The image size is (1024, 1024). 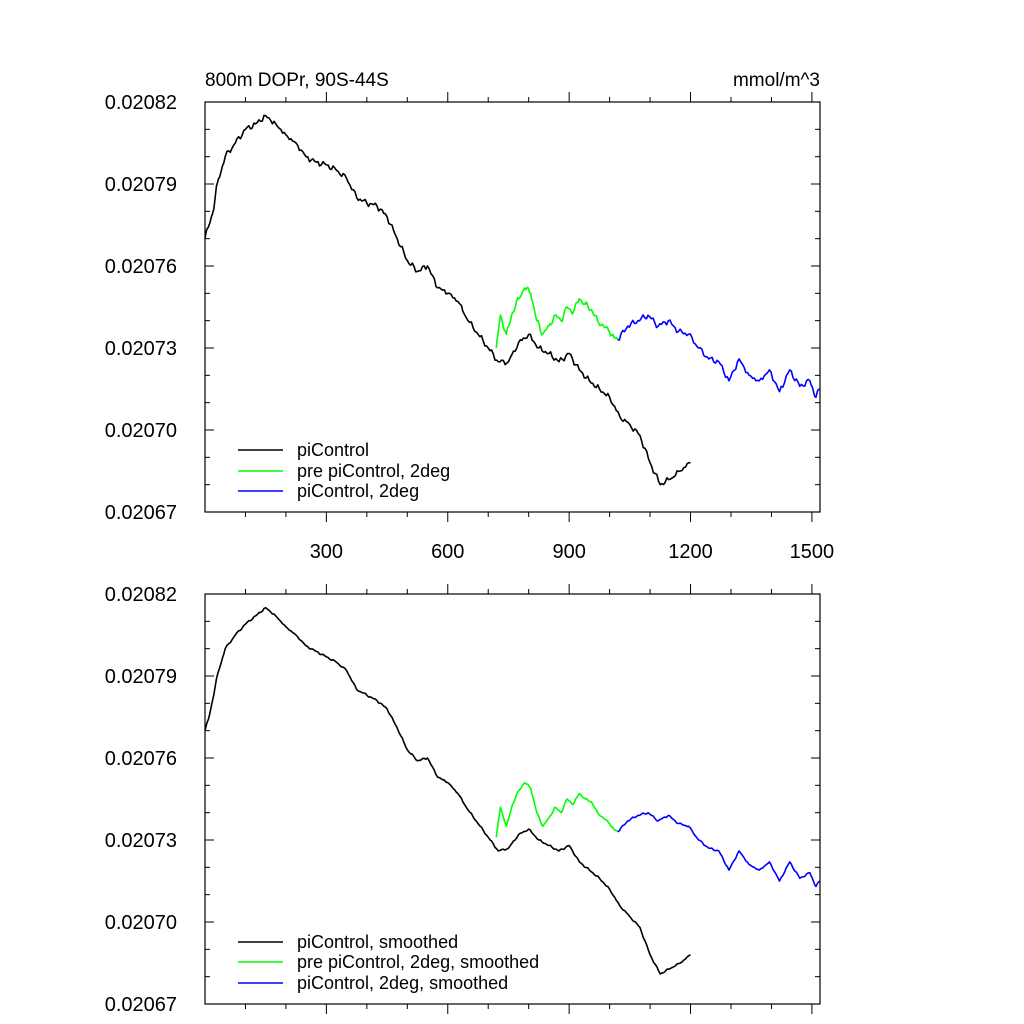 What do you see at coordinates (568, 552) in the screenshot?
I see `x-tick-label: 900` at bounding box center [568, 552].